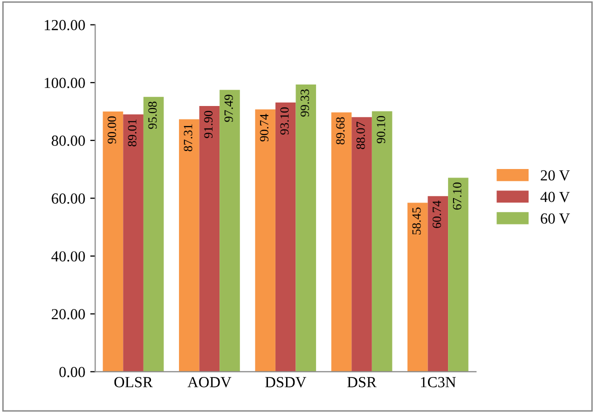 The image size is (595, 413). What do you see at coordinates (72, 372) in the screenshot?
I see `y-tick-label: 0.00` at bounding box center [72, 372].